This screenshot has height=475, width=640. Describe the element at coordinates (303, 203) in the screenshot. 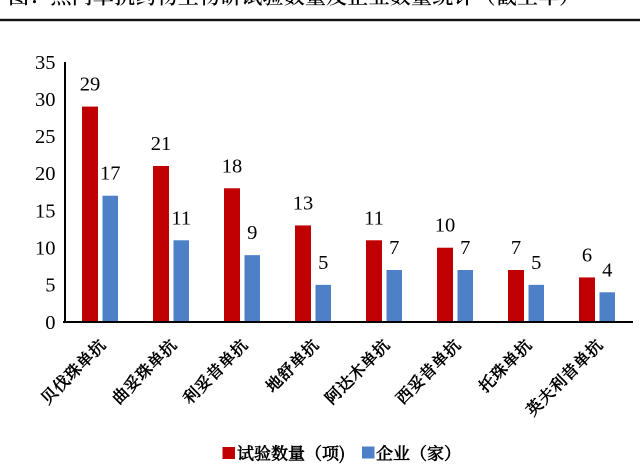

I see `svg-text: 13` at that location.